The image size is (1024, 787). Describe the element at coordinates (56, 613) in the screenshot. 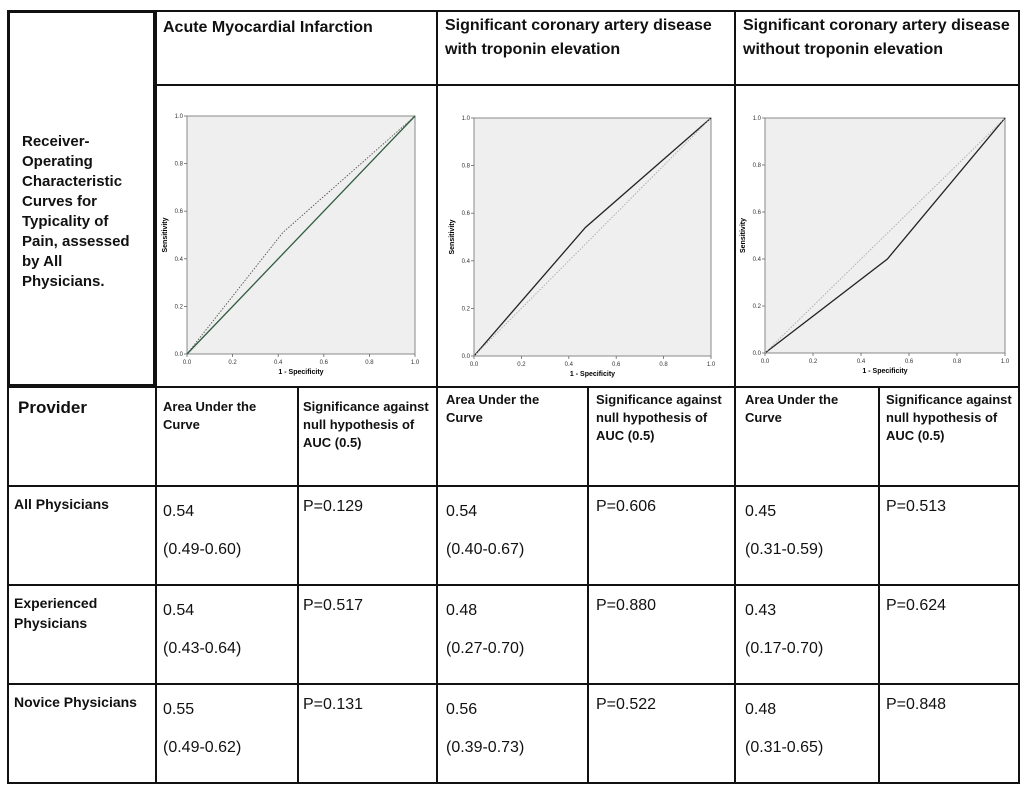

I see `provider-name: Experienced Physicians` at that location.